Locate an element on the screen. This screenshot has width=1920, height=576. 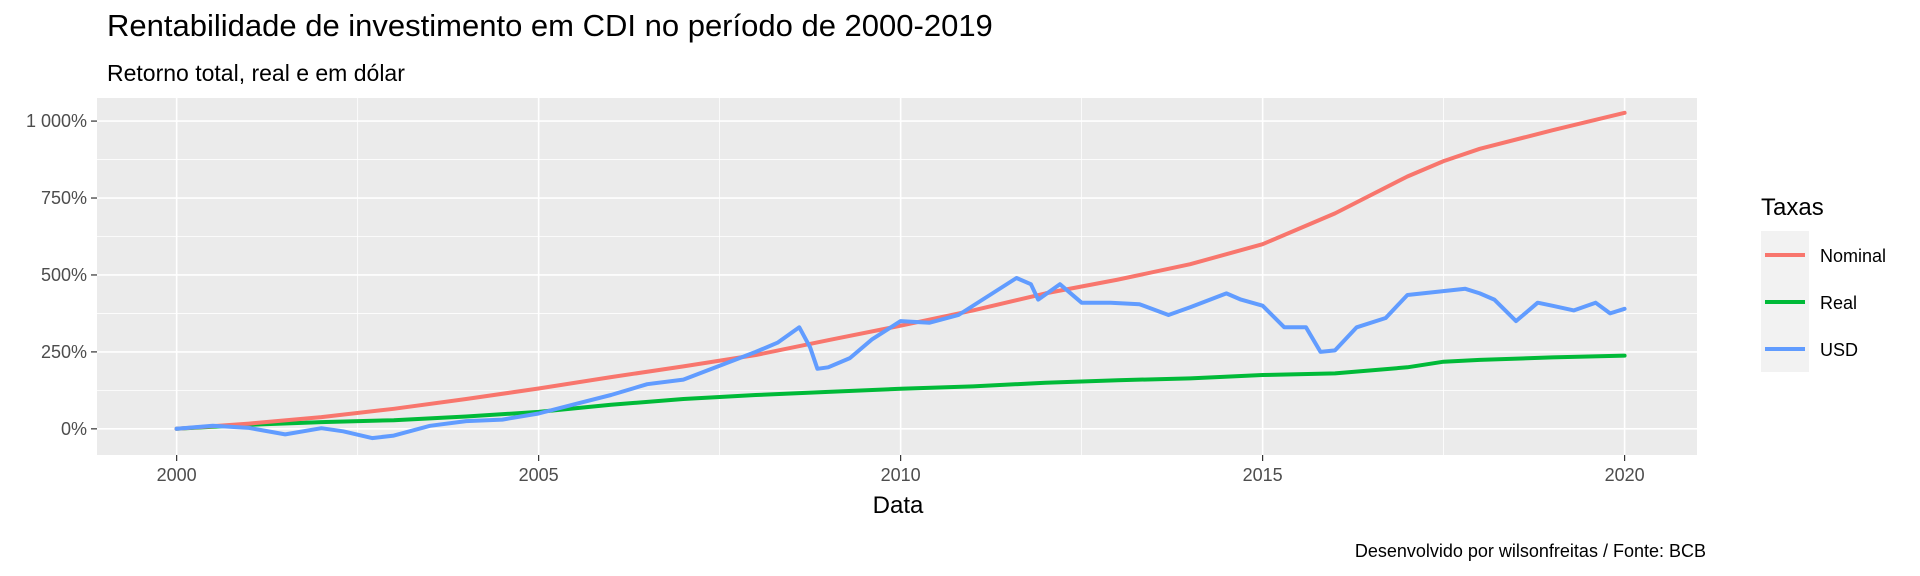
legend-title: Taxas is located at coordinates (1792, 207).